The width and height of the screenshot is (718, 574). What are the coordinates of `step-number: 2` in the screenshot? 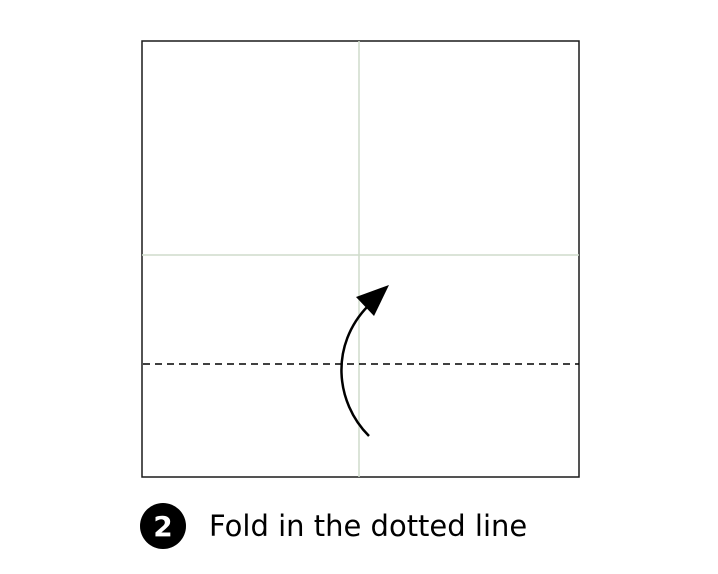 It's located at (162, 526).